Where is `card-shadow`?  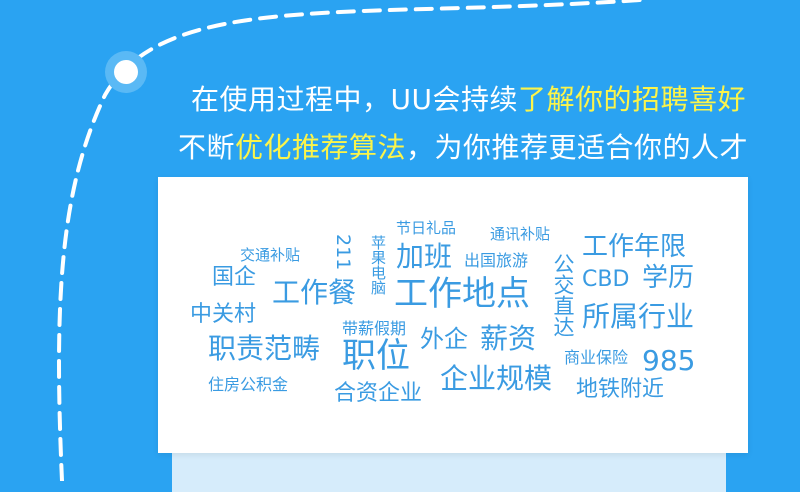 card-shadow is located at coordinates (449, 472).